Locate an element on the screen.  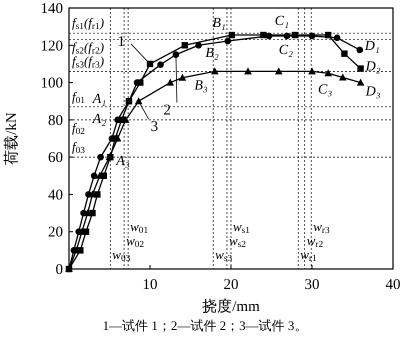
ref-line-label: w$_{s3}$ is located at coordinates (223, 255).